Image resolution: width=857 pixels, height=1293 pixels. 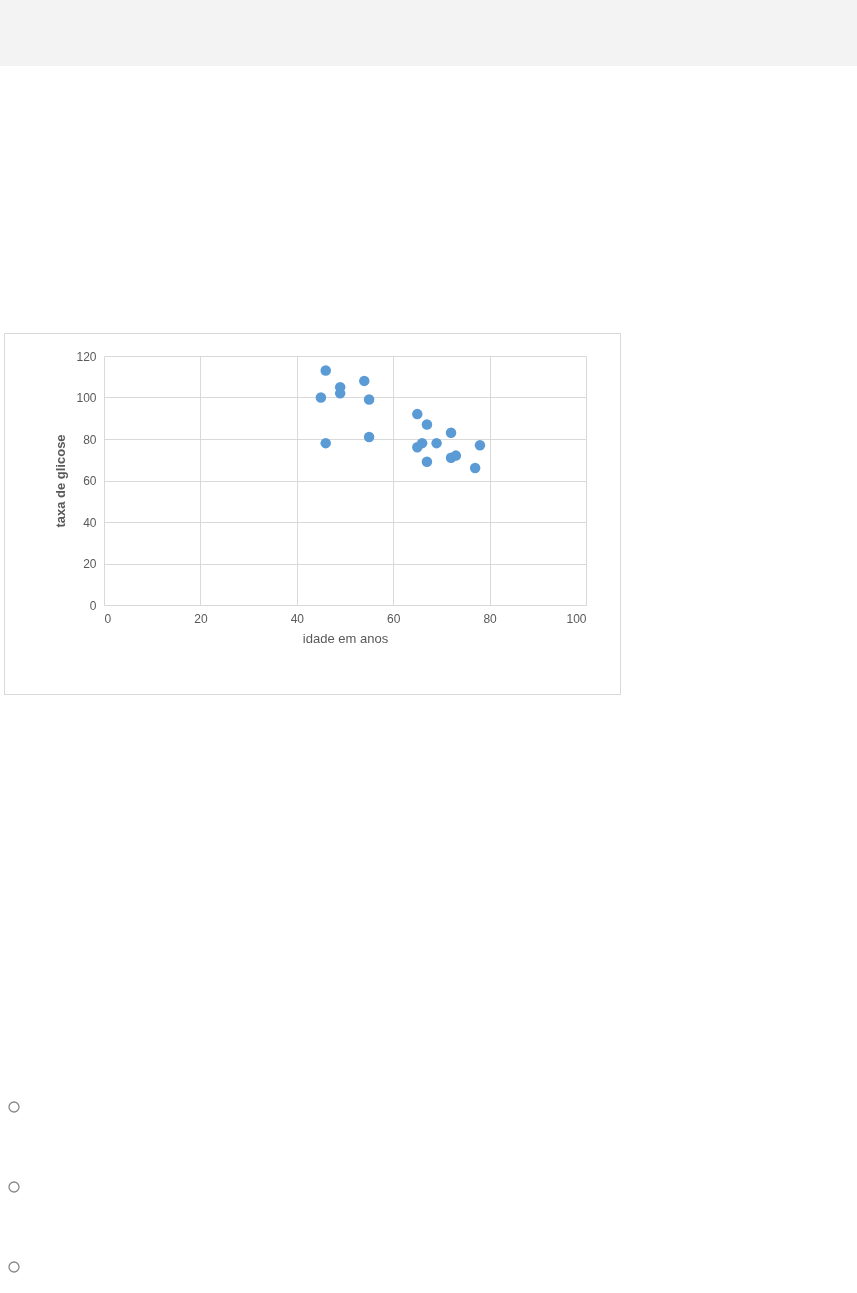 What do you see at coordinates (90, 522) in the screenshot?
I see `y-tick-label: 40` at bounding box center [90, 522].